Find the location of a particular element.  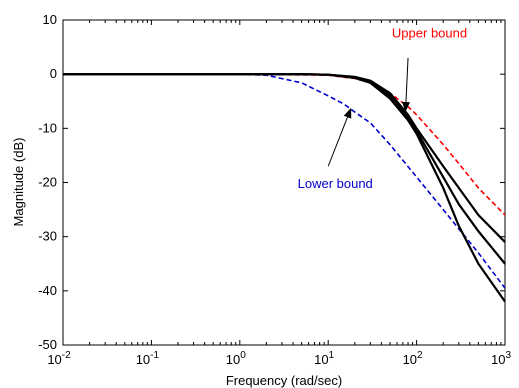

x-tick-label: 10⁻¹ is located at coordinates (148, 358).